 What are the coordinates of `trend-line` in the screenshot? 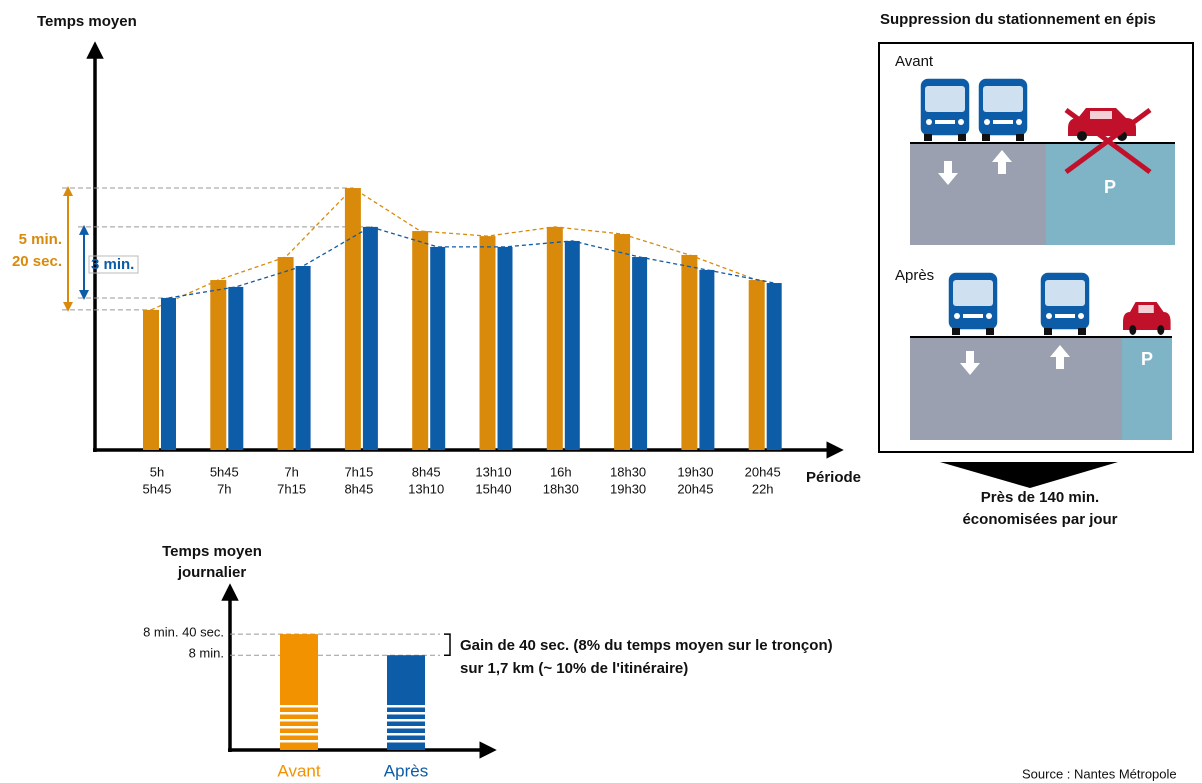 It's located at (471, 262).